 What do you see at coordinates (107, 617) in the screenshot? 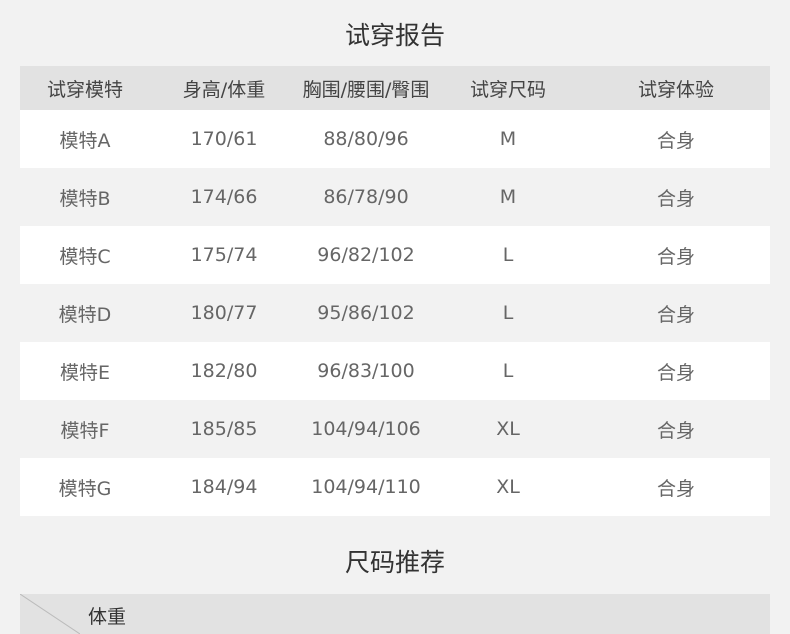
I see `weight-label: 体重` at bounding box center [107, 617].